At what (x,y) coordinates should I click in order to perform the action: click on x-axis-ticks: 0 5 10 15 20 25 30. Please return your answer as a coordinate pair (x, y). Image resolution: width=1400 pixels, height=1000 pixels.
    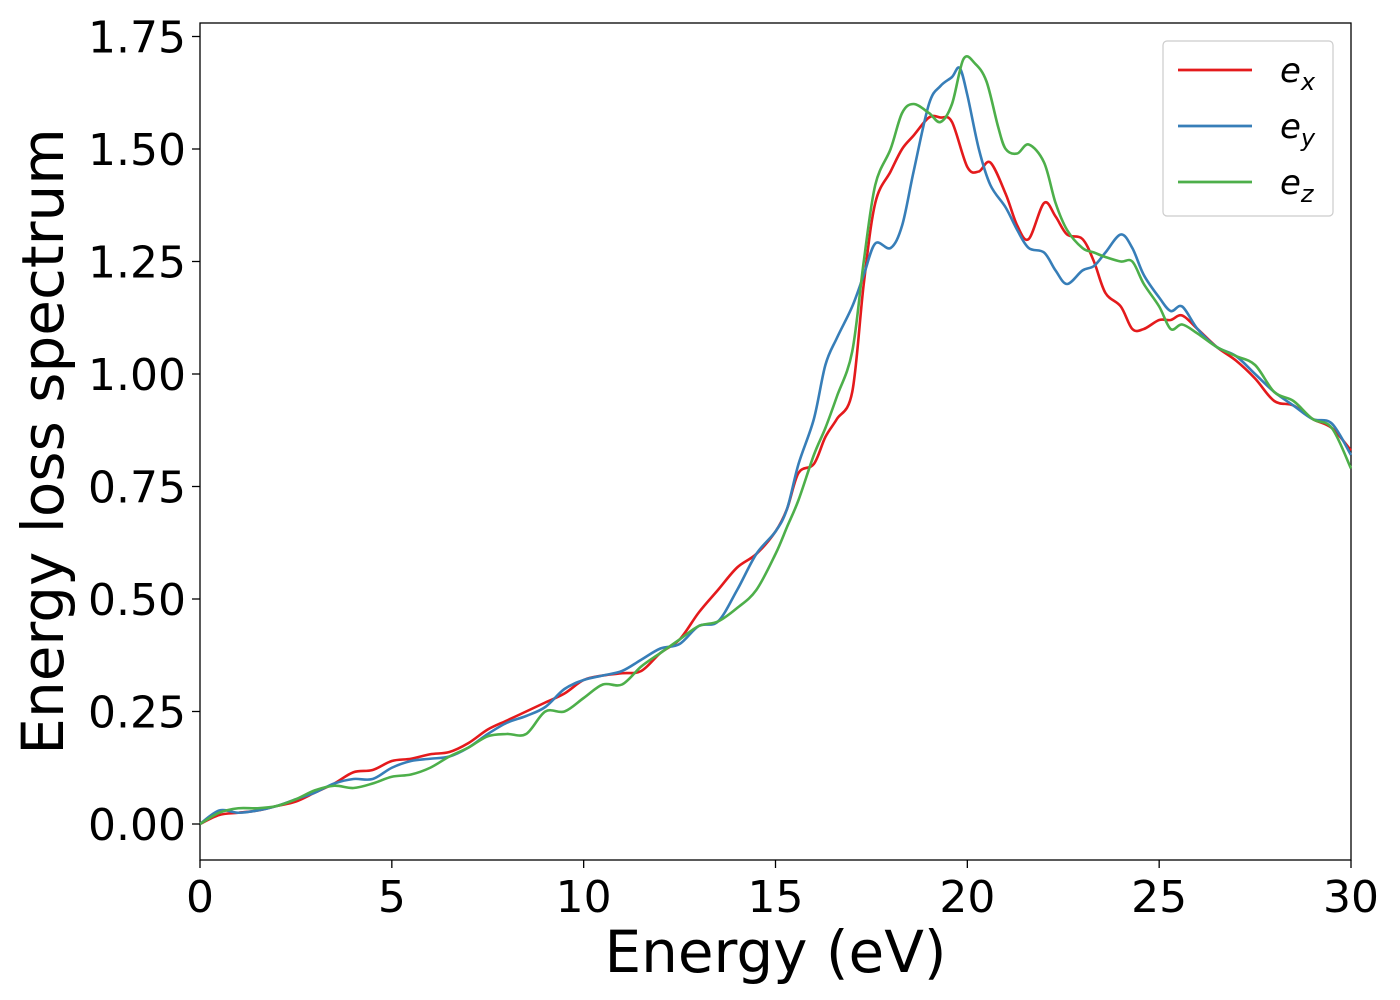
    Looking at the image, I should click on (782, 891).